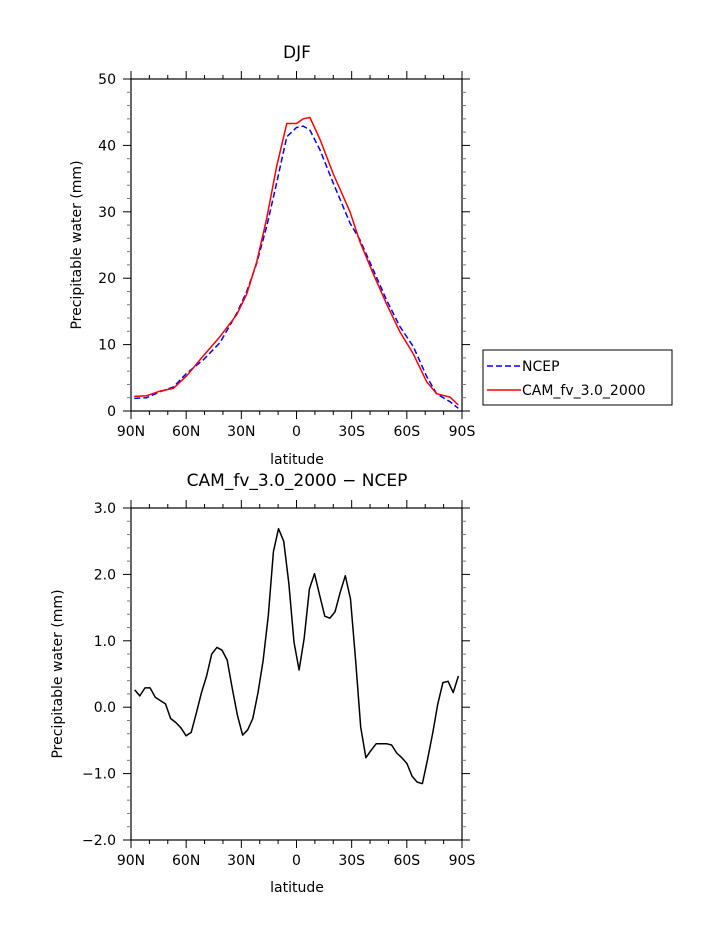  Describe the element at coordinates (99, 841) in the screenshot. I see `y-tick-label: −2.0` at that location.